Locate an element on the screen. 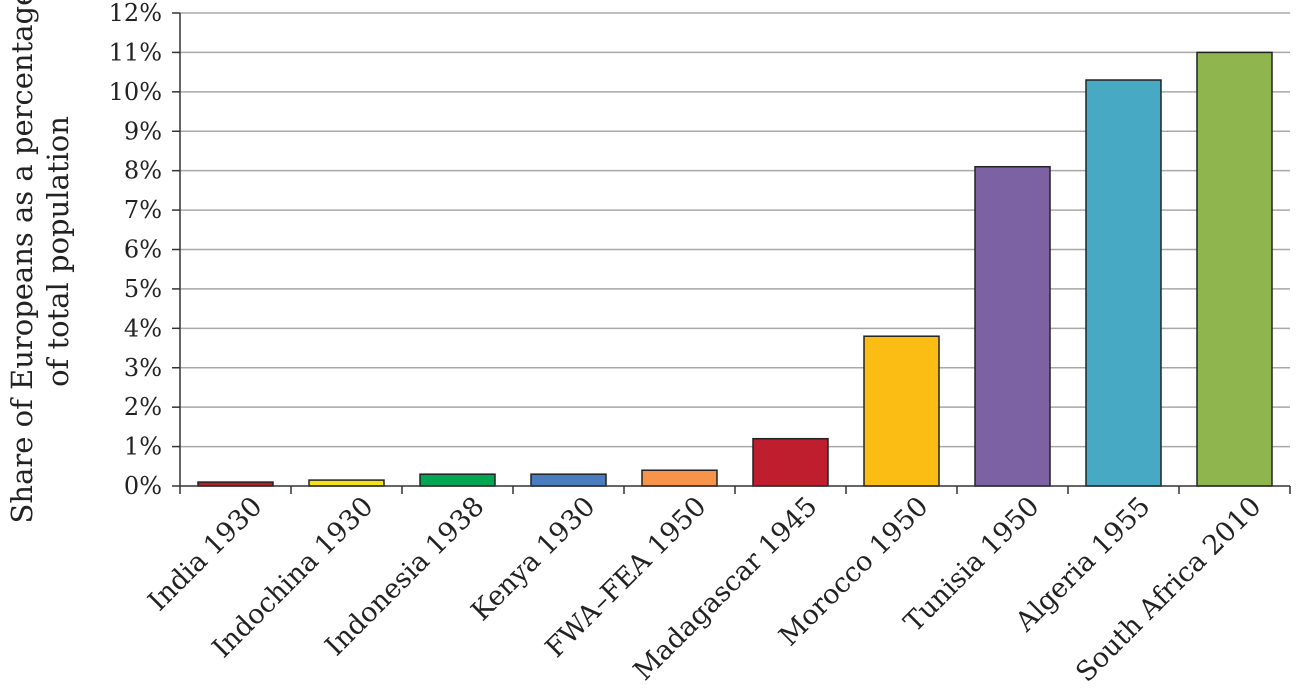 The height and width of the screenshot is (700, 1297). y-tick-label: 7% is located at coordinates (143, 210).